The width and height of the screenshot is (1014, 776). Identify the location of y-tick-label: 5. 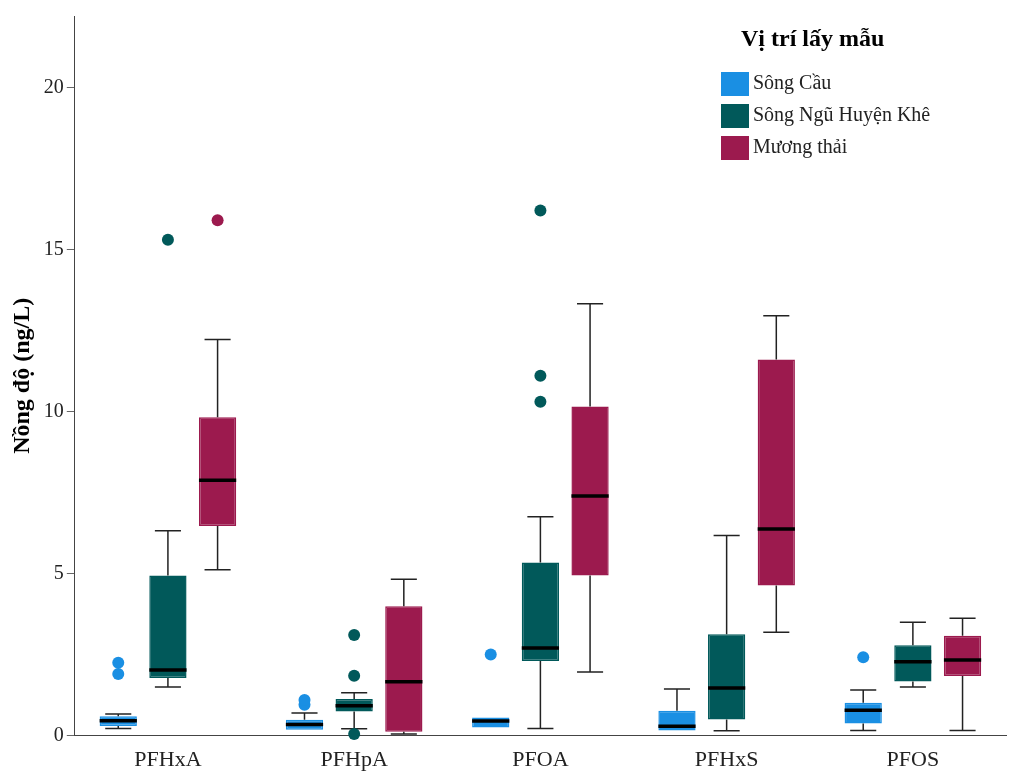
(58, 571).